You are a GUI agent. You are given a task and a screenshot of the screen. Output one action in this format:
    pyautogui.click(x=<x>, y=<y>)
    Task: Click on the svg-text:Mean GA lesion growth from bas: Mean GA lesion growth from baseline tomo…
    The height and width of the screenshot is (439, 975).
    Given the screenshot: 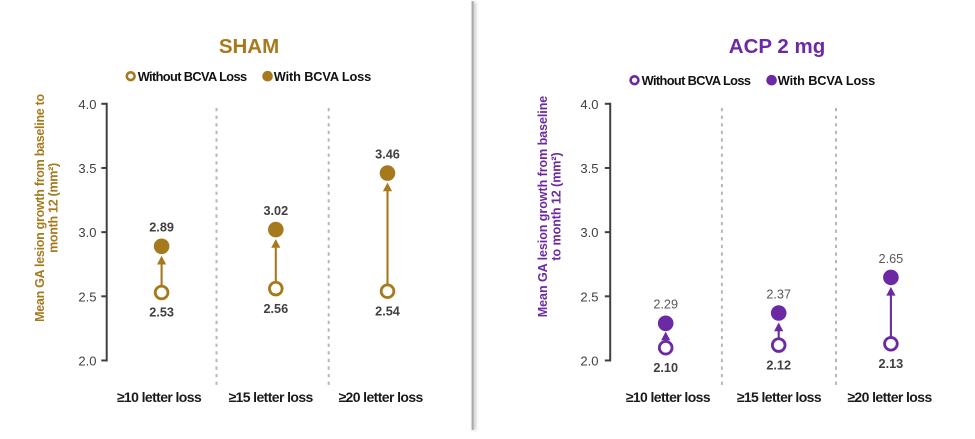 What is the action you would take?
    pyautogui.click(x=47, y=207)
    